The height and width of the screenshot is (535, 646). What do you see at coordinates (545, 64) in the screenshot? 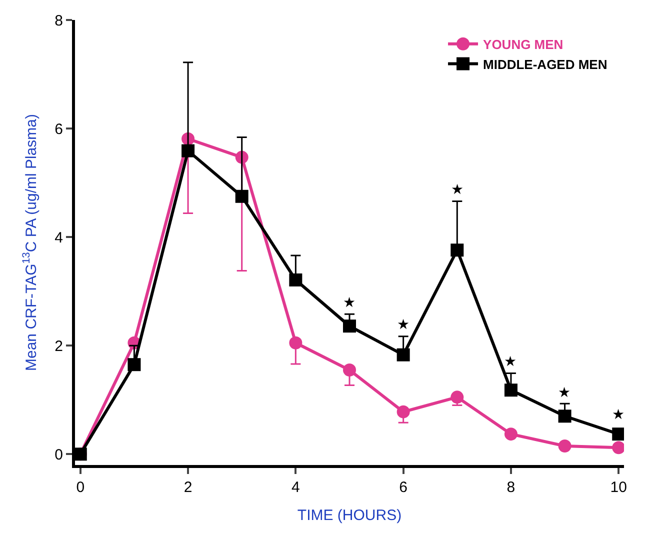
I see `legend-label: MIDDLE-AGED MEN` at bounding box center [545, 64].